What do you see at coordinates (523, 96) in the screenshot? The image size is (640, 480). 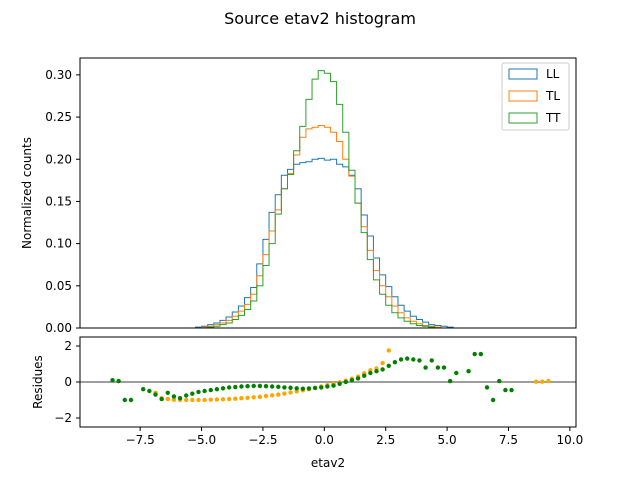 I see `legend-swatch-tl` at bounding box center [523, 96].